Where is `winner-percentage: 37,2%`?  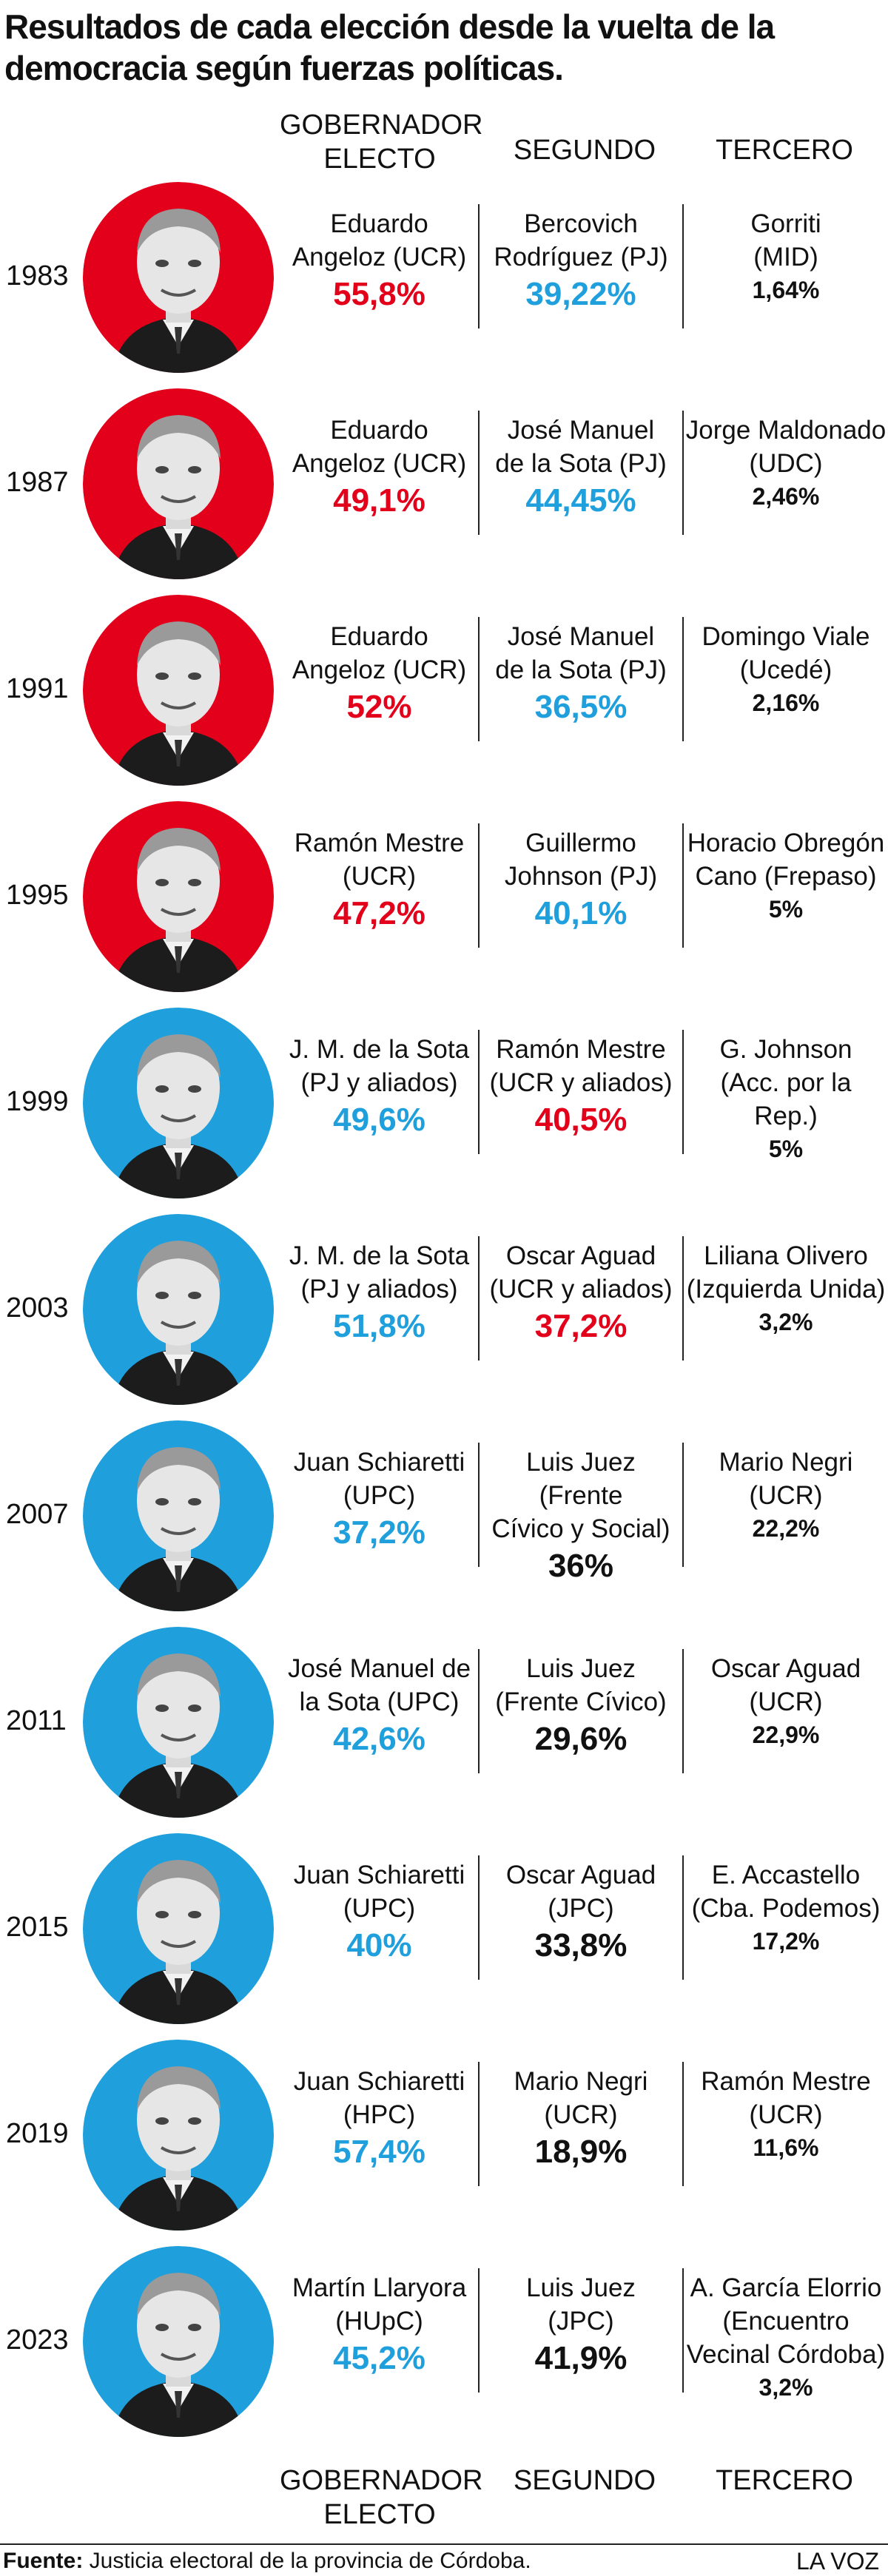
winner-percentage: 37,2% is located at coordinates (379, 1532).